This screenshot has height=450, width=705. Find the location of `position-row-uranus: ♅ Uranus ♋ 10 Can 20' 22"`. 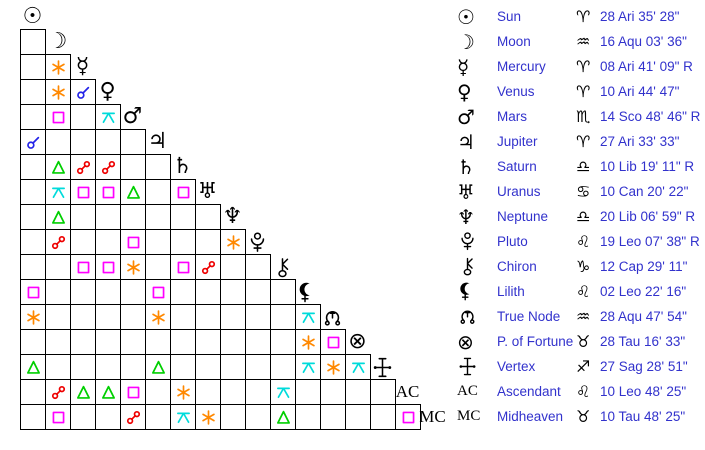

position-row-uranus: ♅ Uranus ♋ 10 Can 20' 22" is located at coordinates (580, 191).